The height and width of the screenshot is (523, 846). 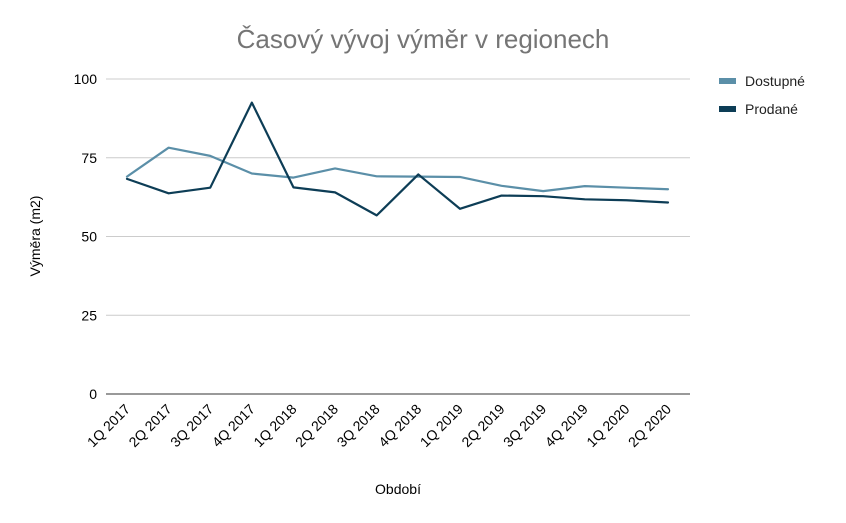 What do you see at coordinates (524, 425) in the screenshot?
I see `x-tick-label: 3Q 2019` at bounding box center [524, 425].